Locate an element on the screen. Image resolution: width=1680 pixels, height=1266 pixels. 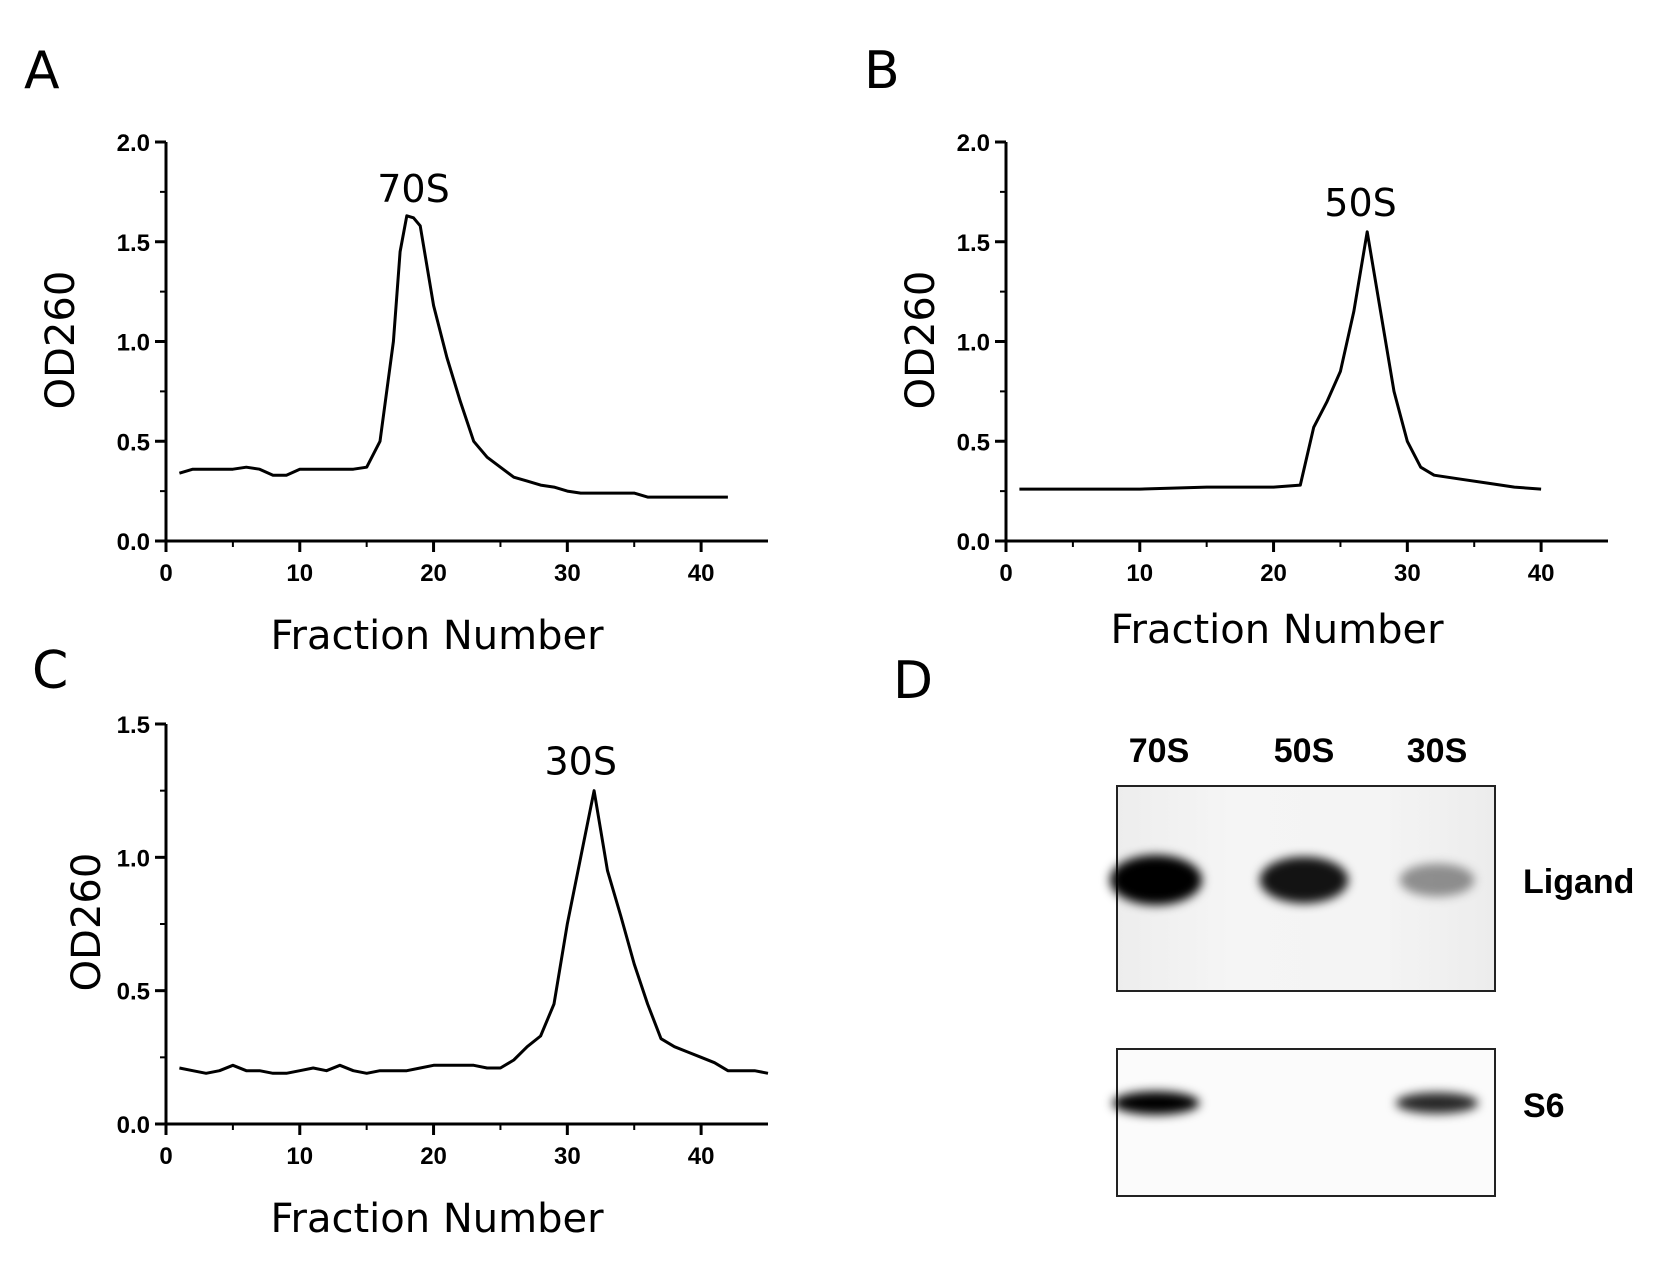
lane-label-30s: 30S is located at coordinates (1437, 751).